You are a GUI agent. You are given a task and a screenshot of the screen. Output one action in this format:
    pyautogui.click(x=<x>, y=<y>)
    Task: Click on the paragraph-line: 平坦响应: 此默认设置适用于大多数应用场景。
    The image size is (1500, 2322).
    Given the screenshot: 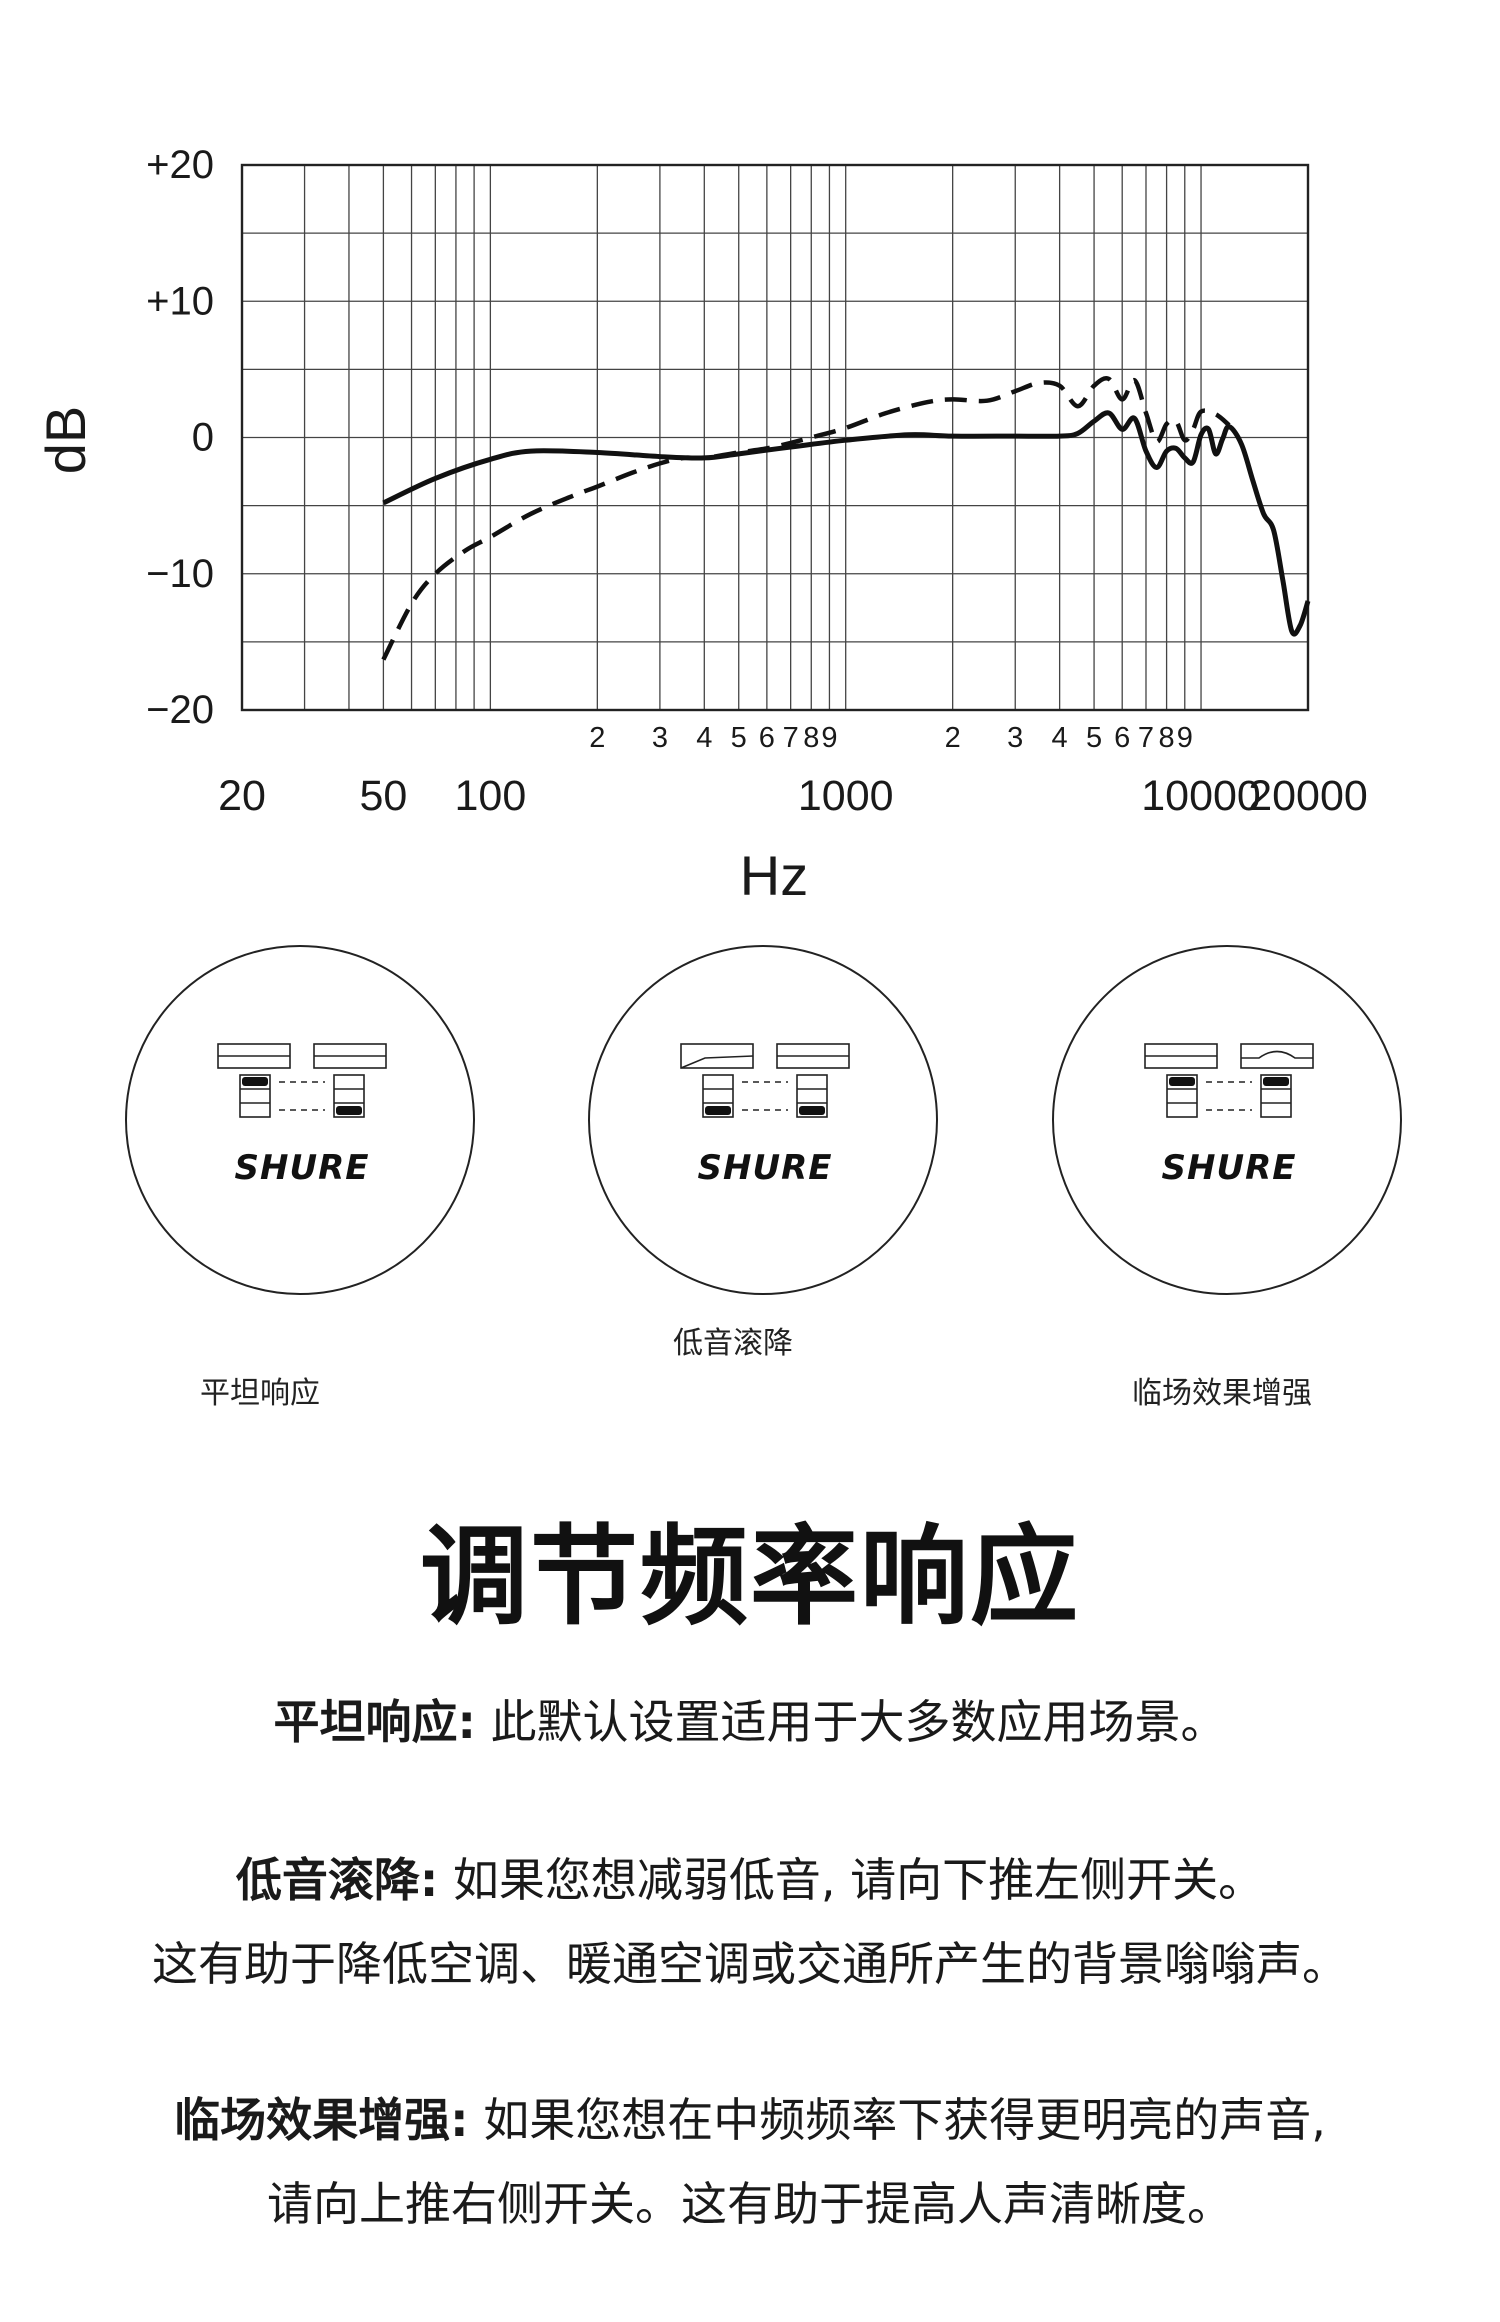 What is the action you would take?
    pyautogui.click(x=750, y=1722)
    